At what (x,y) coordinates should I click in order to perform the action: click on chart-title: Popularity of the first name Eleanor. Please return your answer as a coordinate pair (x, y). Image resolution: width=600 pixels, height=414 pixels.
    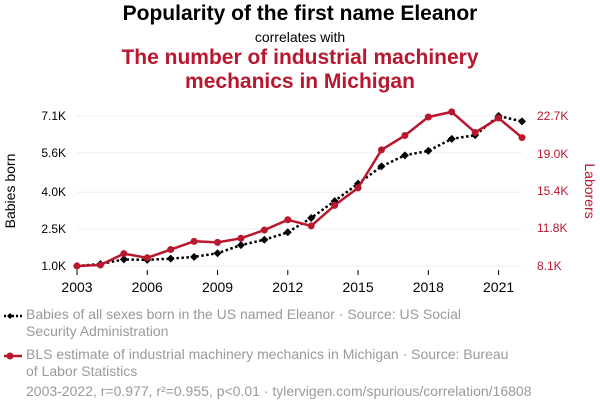
    Looking at the image, I should click on (300, 13).